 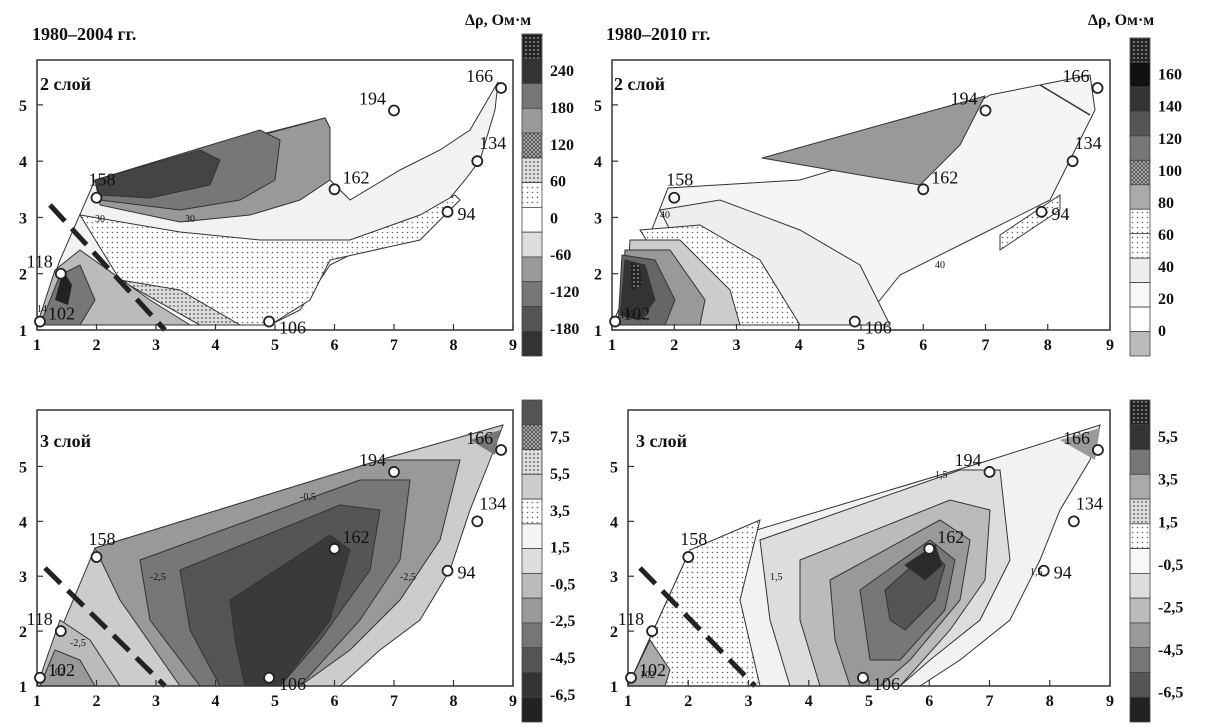 I want to click on panel-1-contours, so click(x=267, y=203).